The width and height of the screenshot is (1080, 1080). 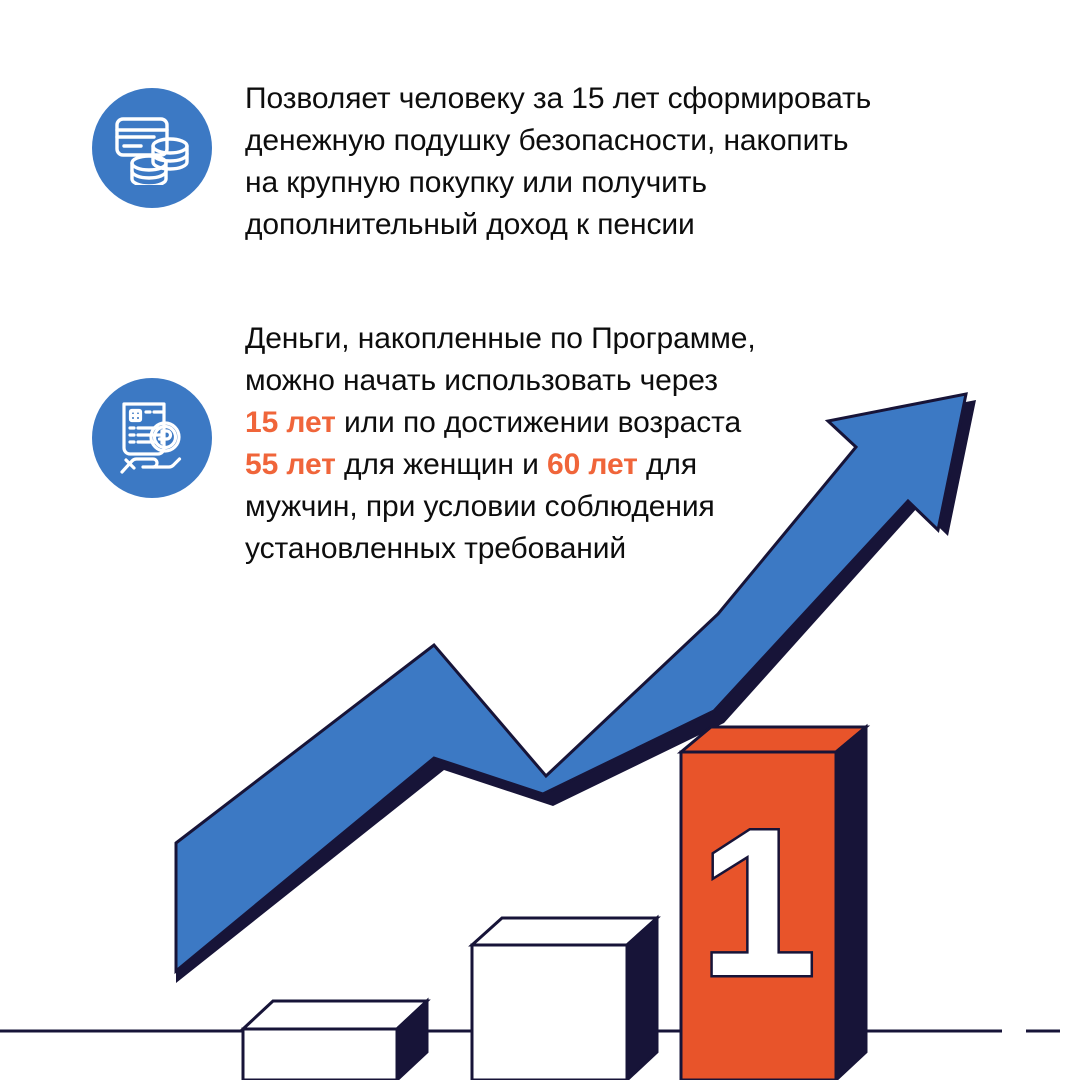 I want to click on feature-line: Деньги, накопленные по Программе,, so click(x=500, y=338).